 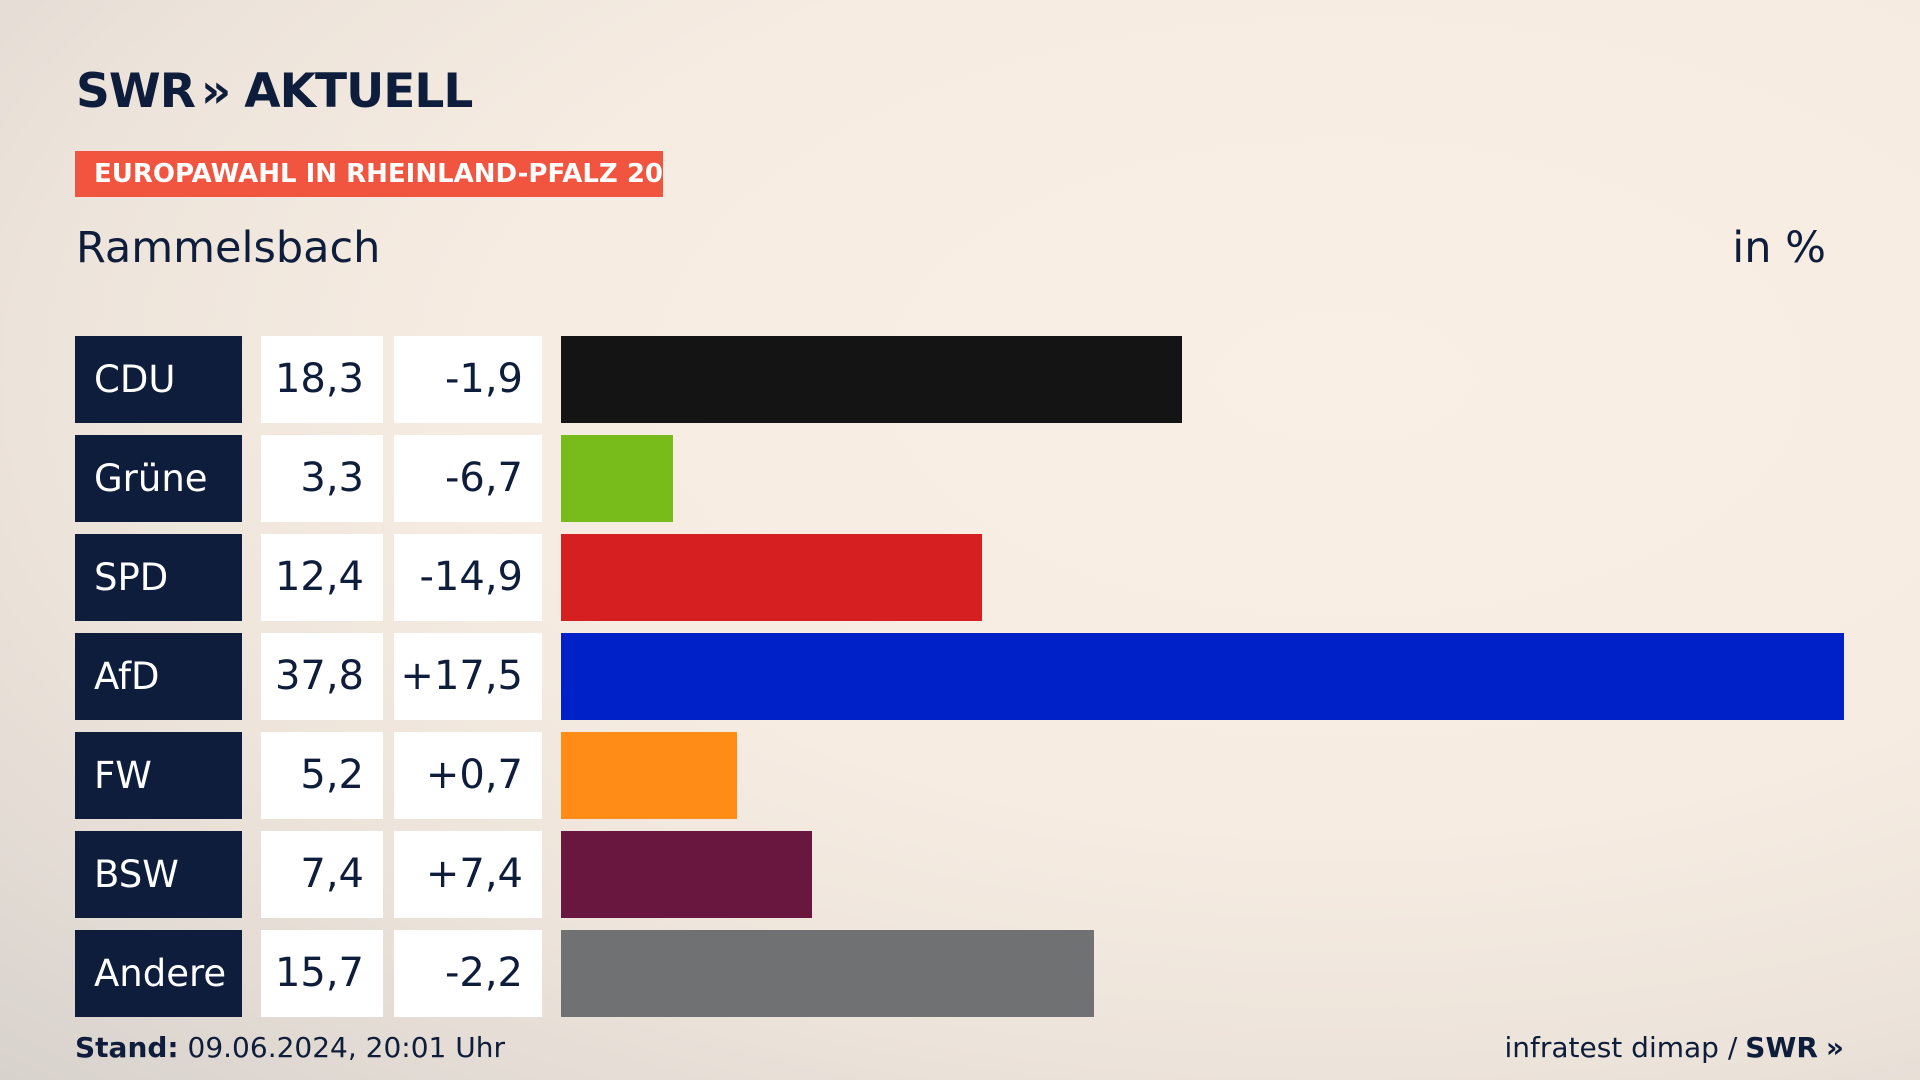 I want to click on vote-share-value: 37,8, so click(x=322, y=676).